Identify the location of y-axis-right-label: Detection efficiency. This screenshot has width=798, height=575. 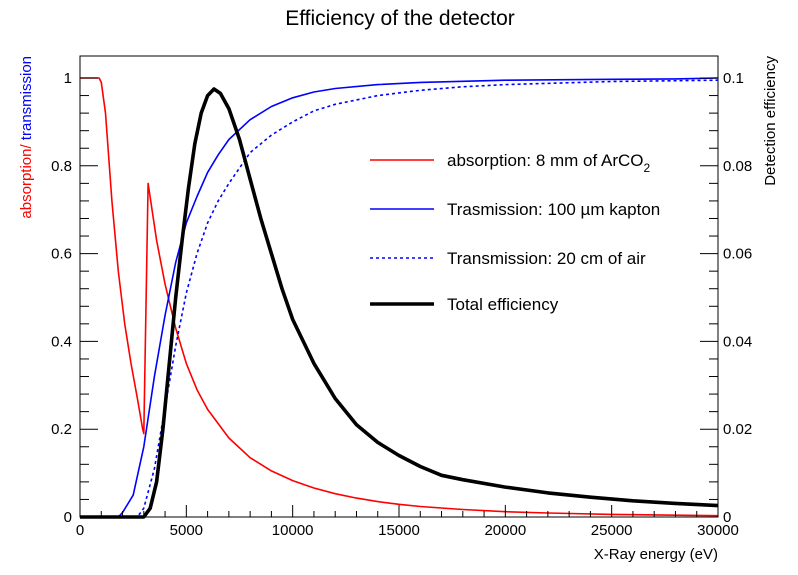
(770, 121).